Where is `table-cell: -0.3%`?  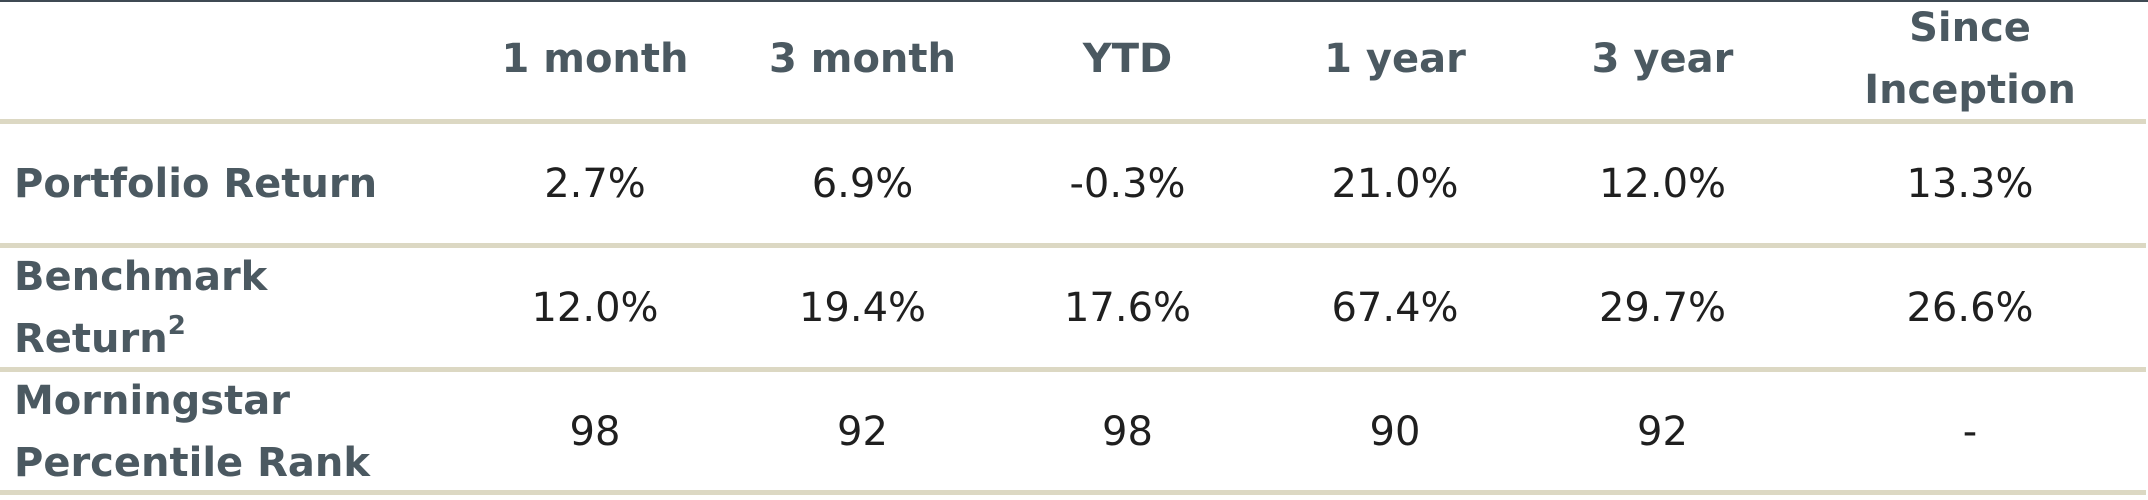
table-cell: -0.3% is located at coordinates (1127, 184).